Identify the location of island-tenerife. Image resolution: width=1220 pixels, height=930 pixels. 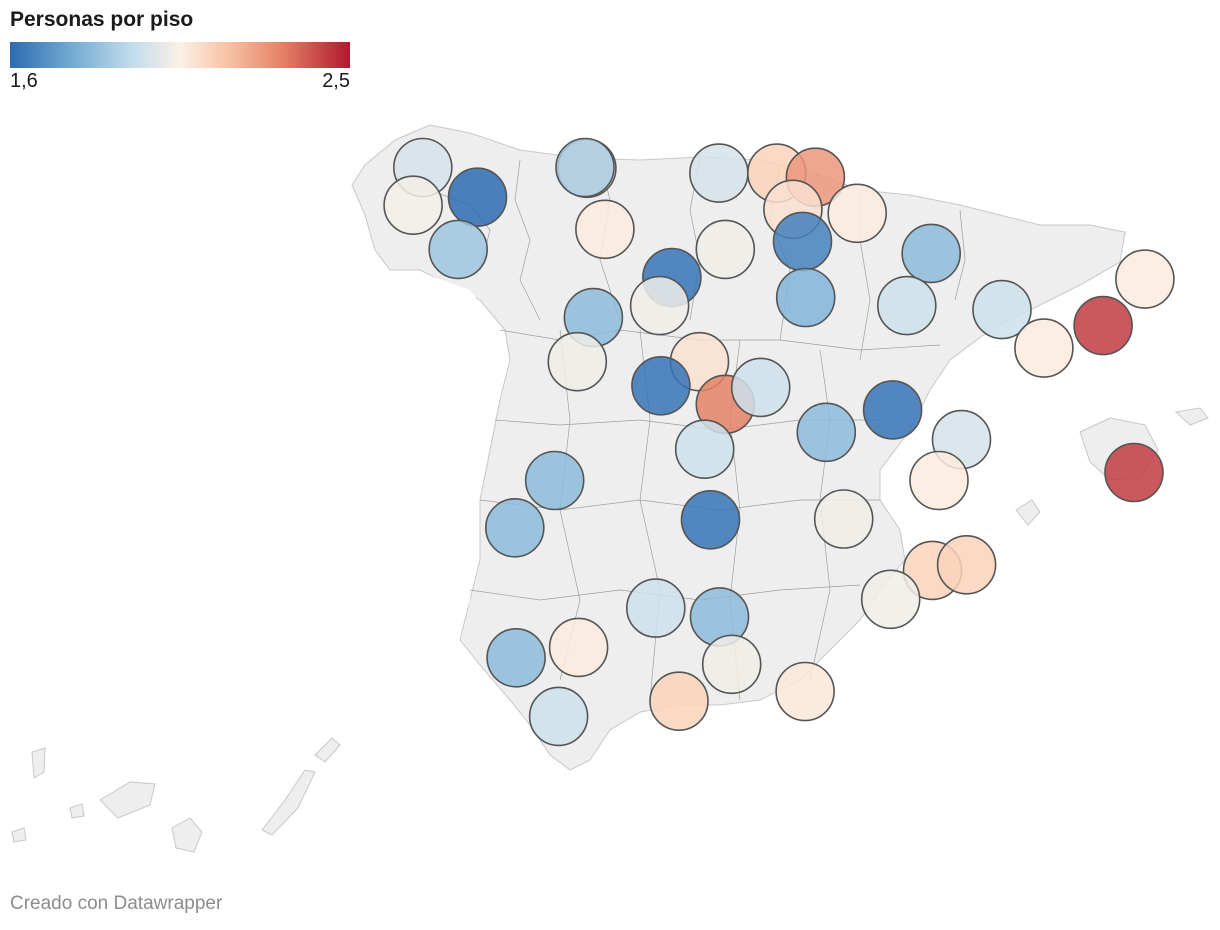
(127, 800).